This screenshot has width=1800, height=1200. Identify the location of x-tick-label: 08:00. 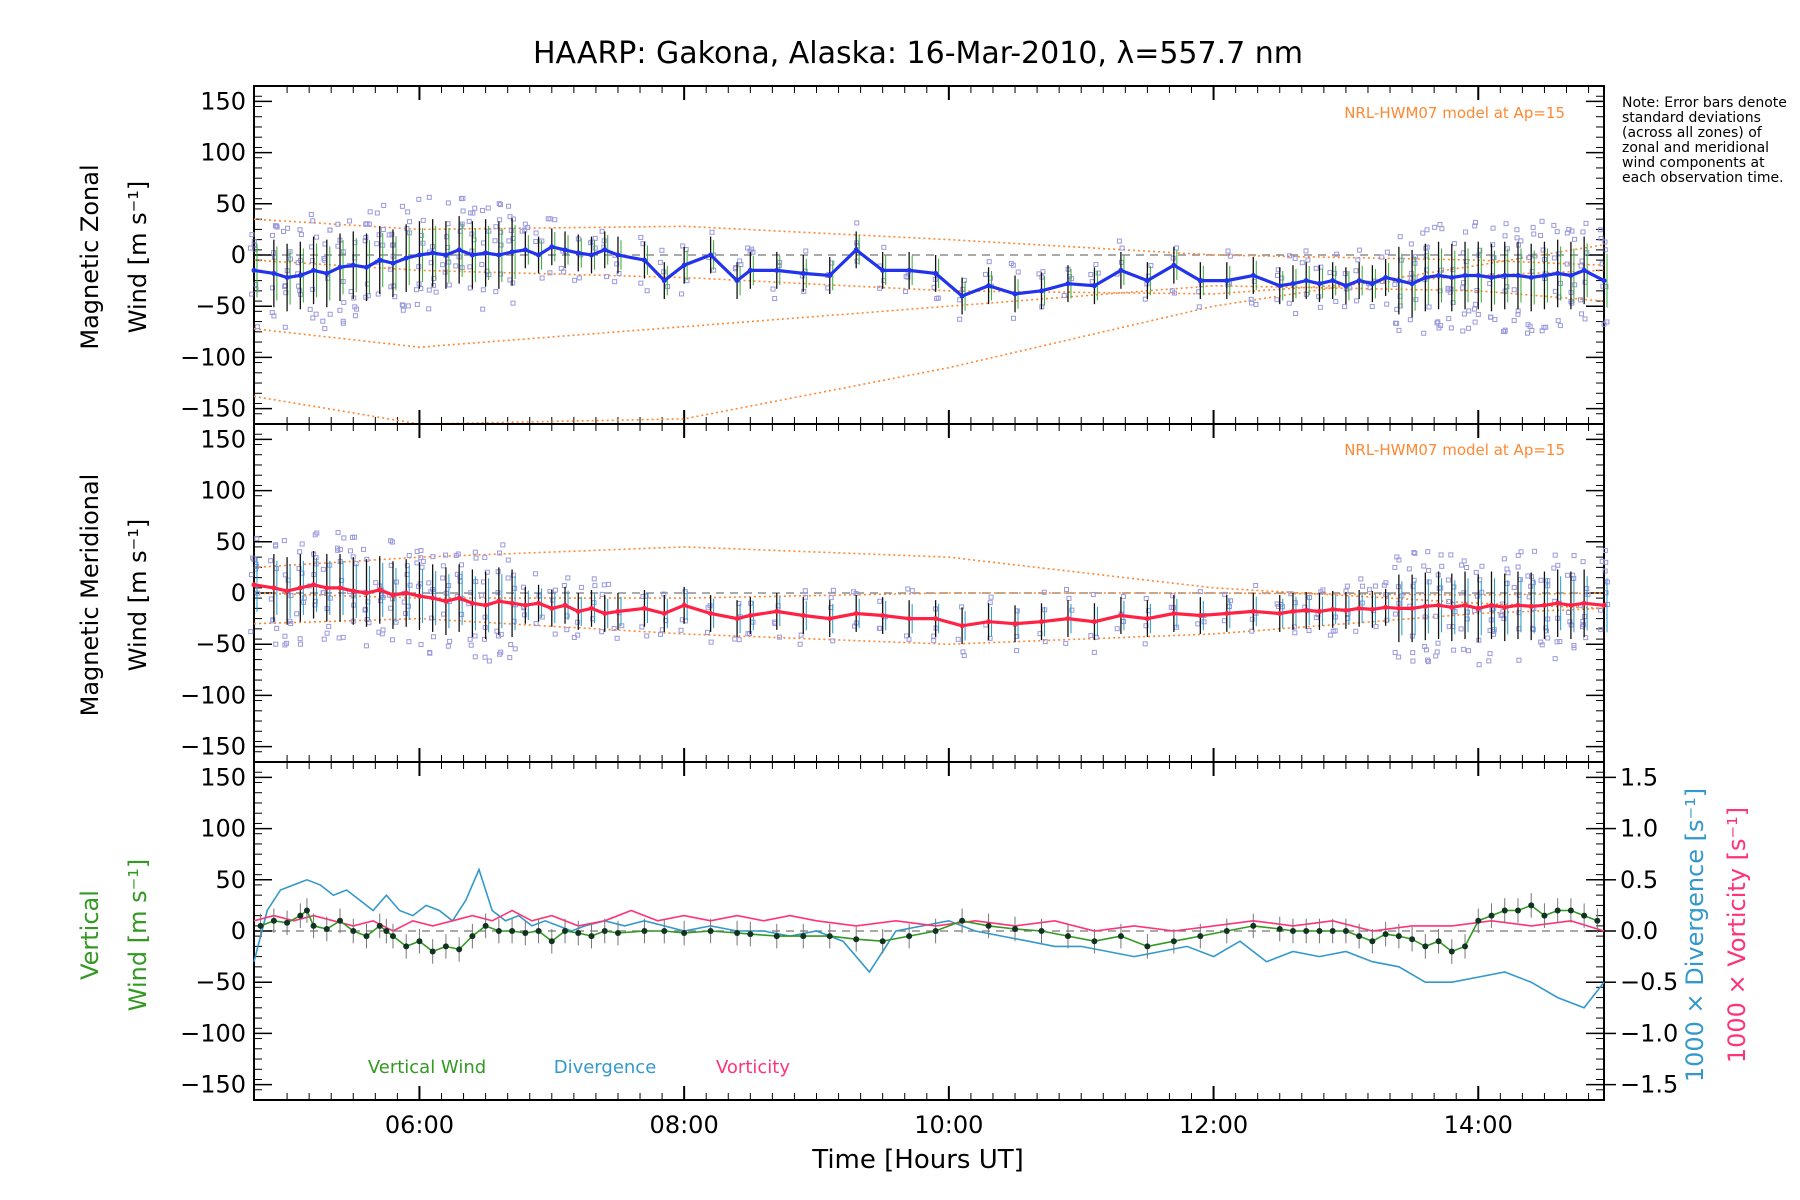
(684, 1125).